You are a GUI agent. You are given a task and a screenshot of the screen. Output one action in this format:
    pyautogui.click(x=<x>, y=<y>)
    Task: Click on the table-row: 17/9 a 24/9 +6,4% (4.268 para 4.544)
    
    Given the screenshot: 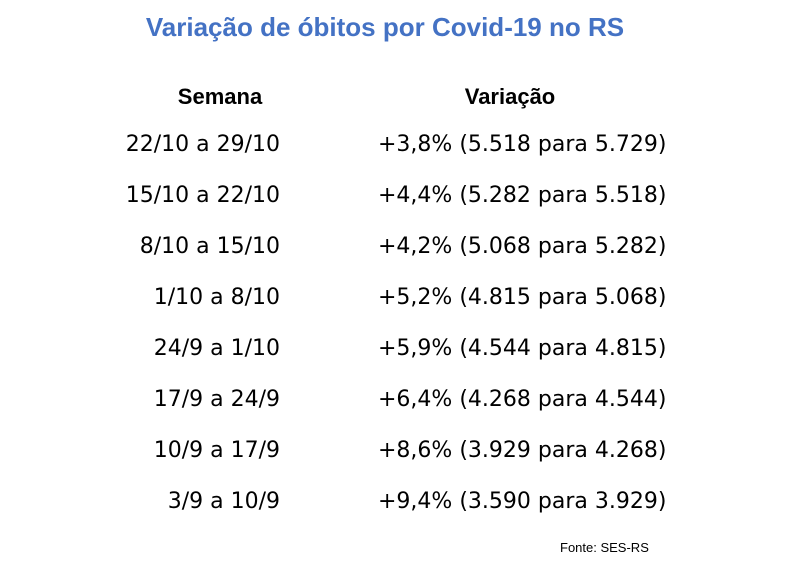 What is the action you would take?
    pyautogui.click(x=400, y=400)
    